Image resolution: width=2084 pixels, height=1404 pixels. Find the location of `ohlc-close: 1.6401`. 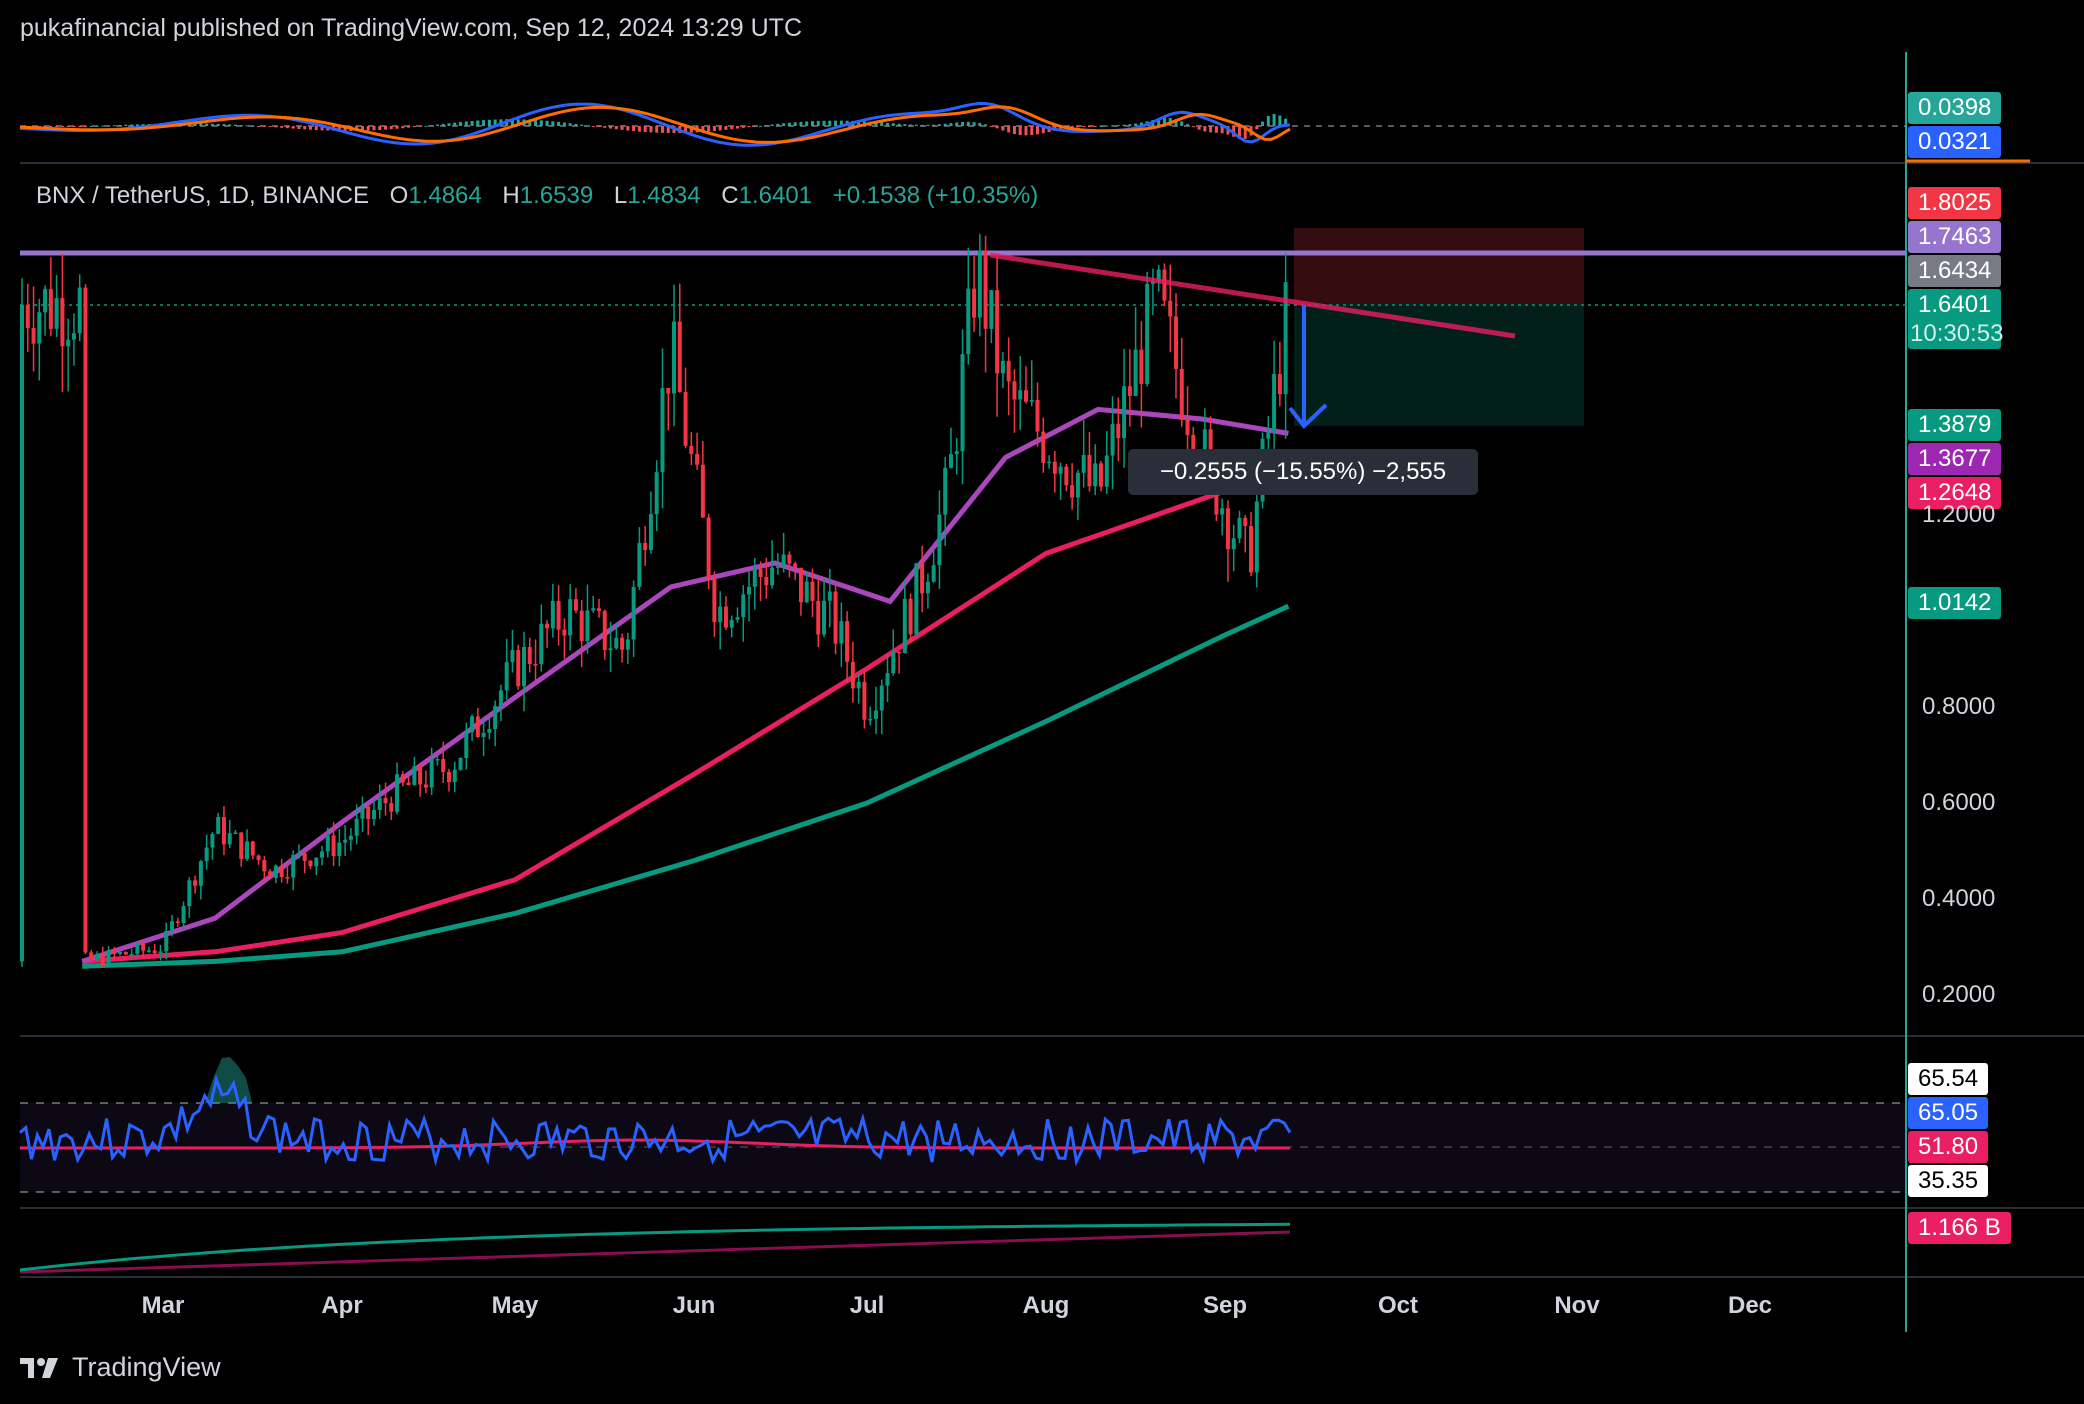

ohlc-close: 1.6401 is located at coordinates (775, 195).